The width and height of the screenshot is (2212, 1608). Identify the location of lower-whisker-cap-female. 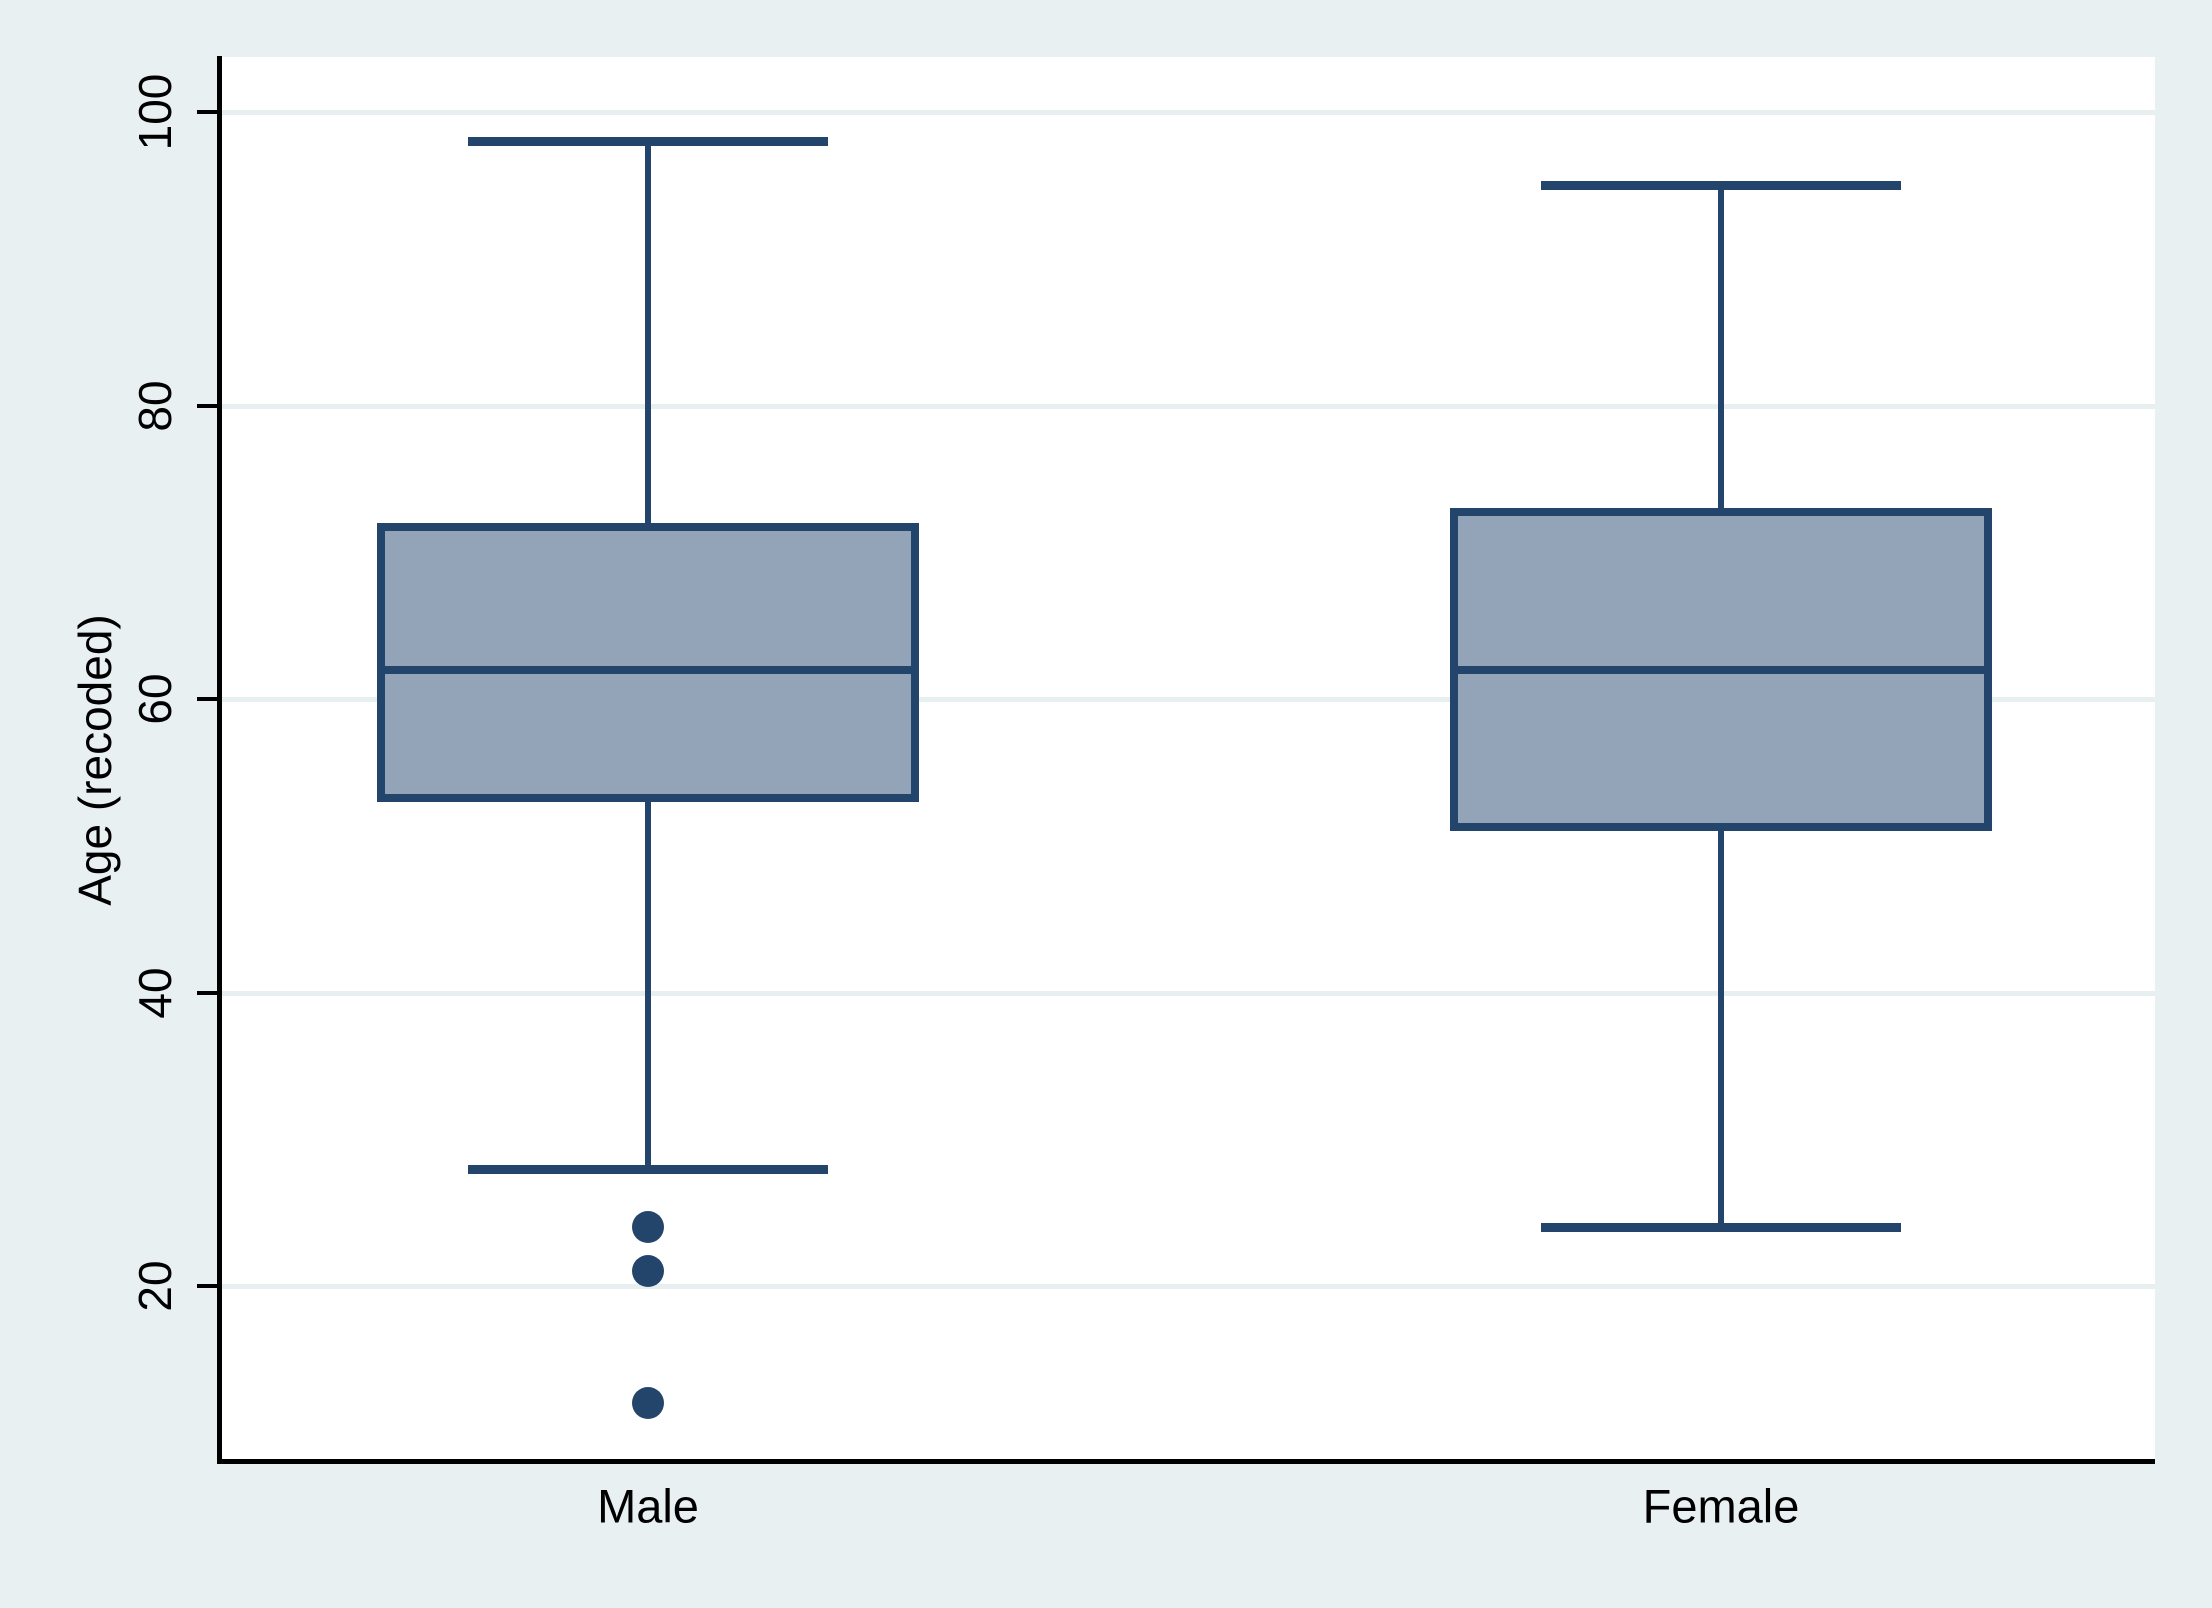
(1721, 1228).